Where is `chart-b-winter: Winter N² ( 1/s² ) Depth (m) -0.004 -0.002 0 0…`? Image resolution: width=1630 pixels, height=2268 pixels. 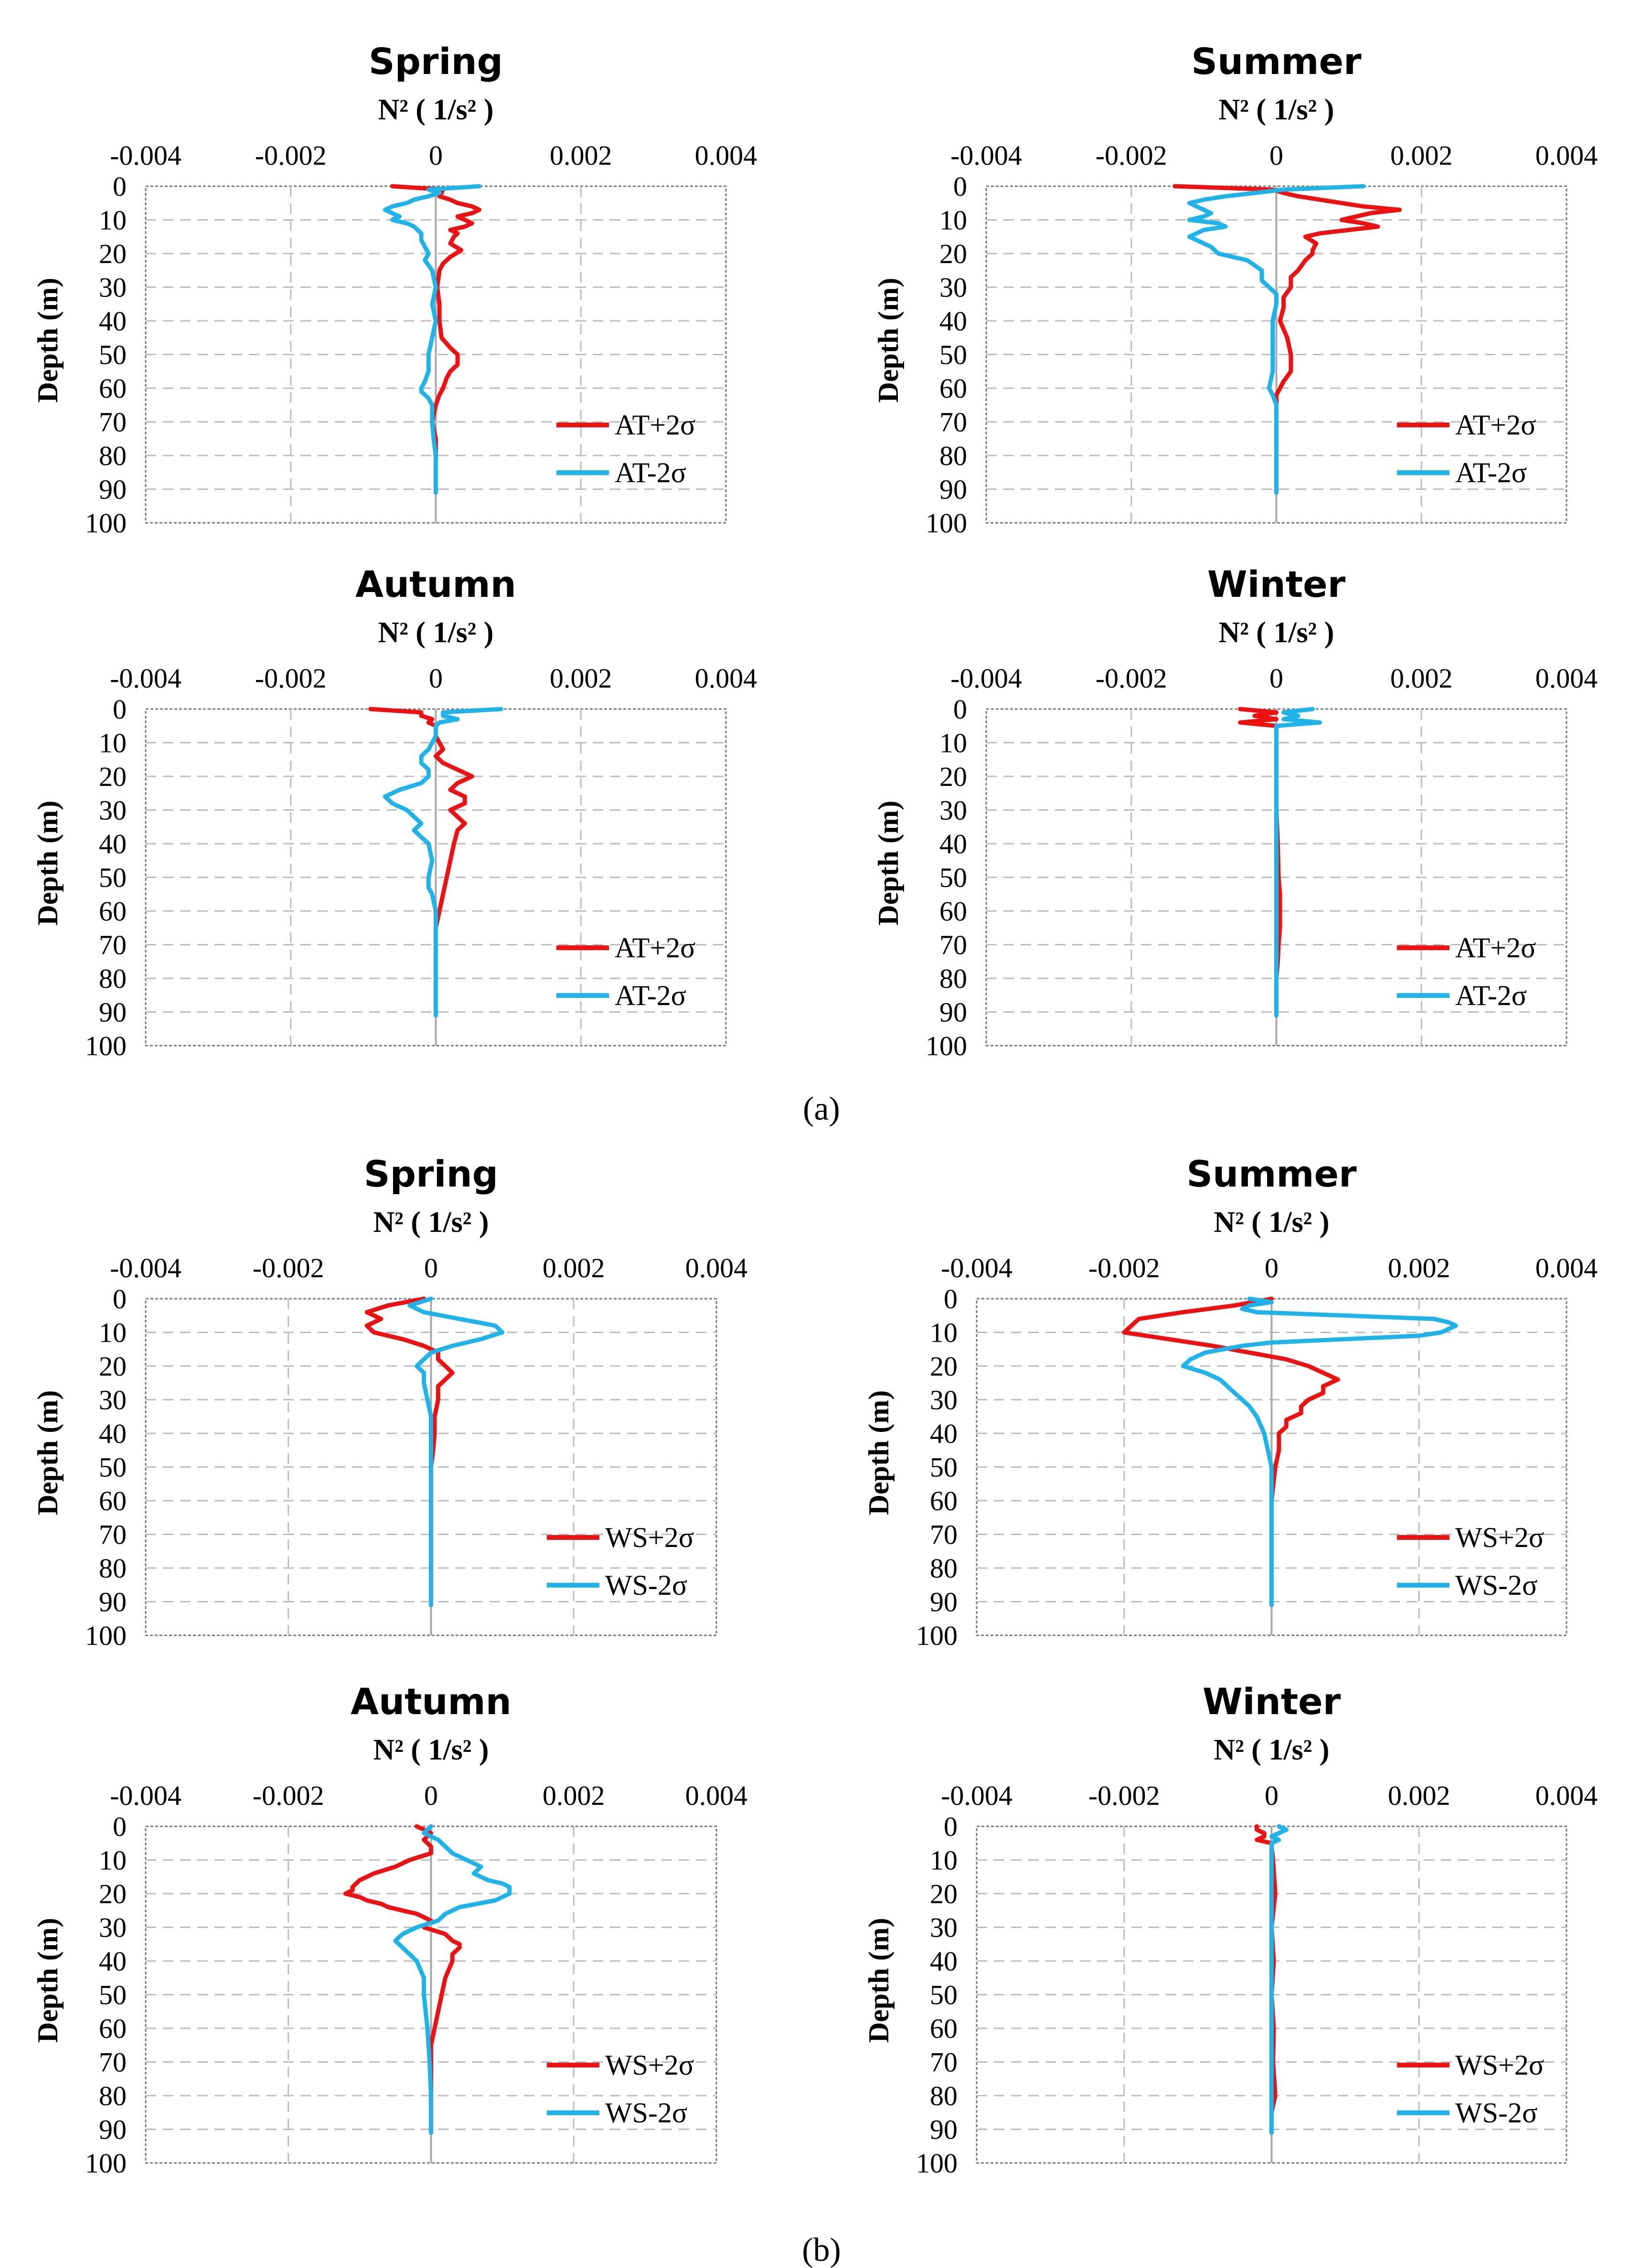
chart-b-winter: Winter N² ( 1/s² ) Depth (m) -0.004 -0.002 0 0… is located at coordinates (1230, 1929).